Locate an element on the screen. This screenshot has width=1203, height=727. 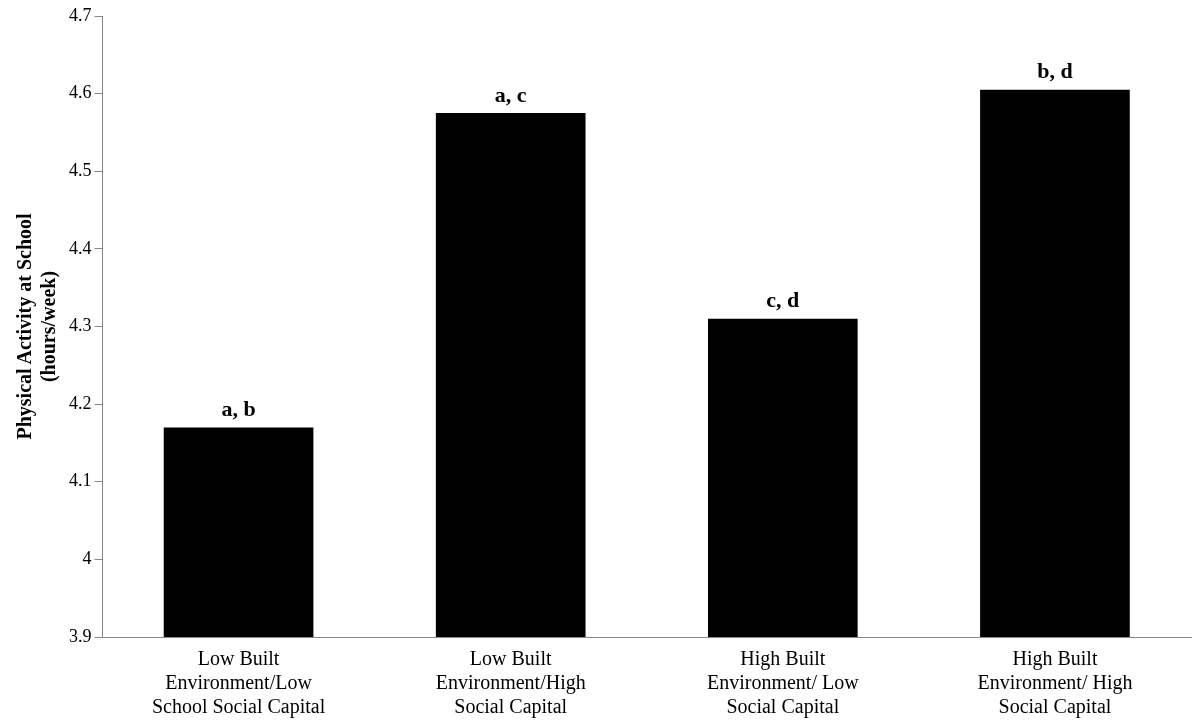
y-tick-label: 4.5 is located at coordinates (80, 169).